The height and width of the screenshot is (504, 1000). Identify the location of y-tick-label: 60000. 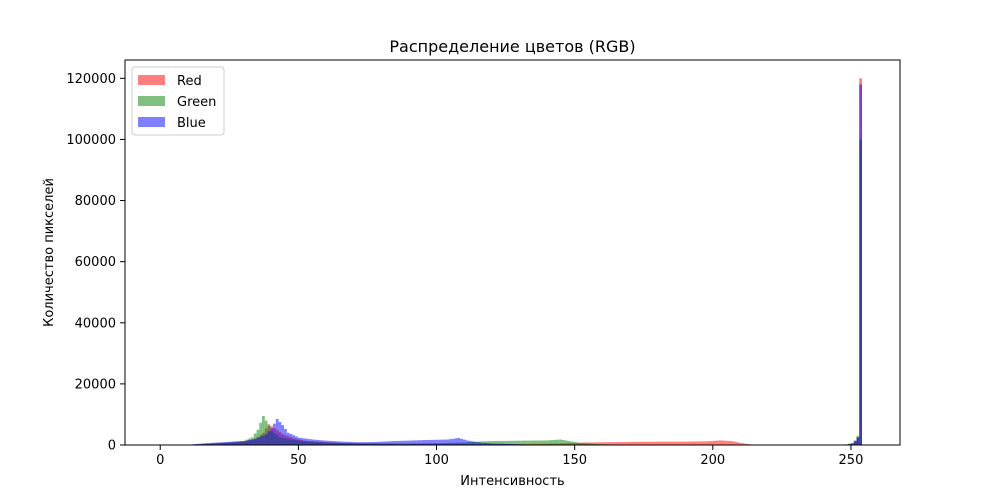
(95, 262).